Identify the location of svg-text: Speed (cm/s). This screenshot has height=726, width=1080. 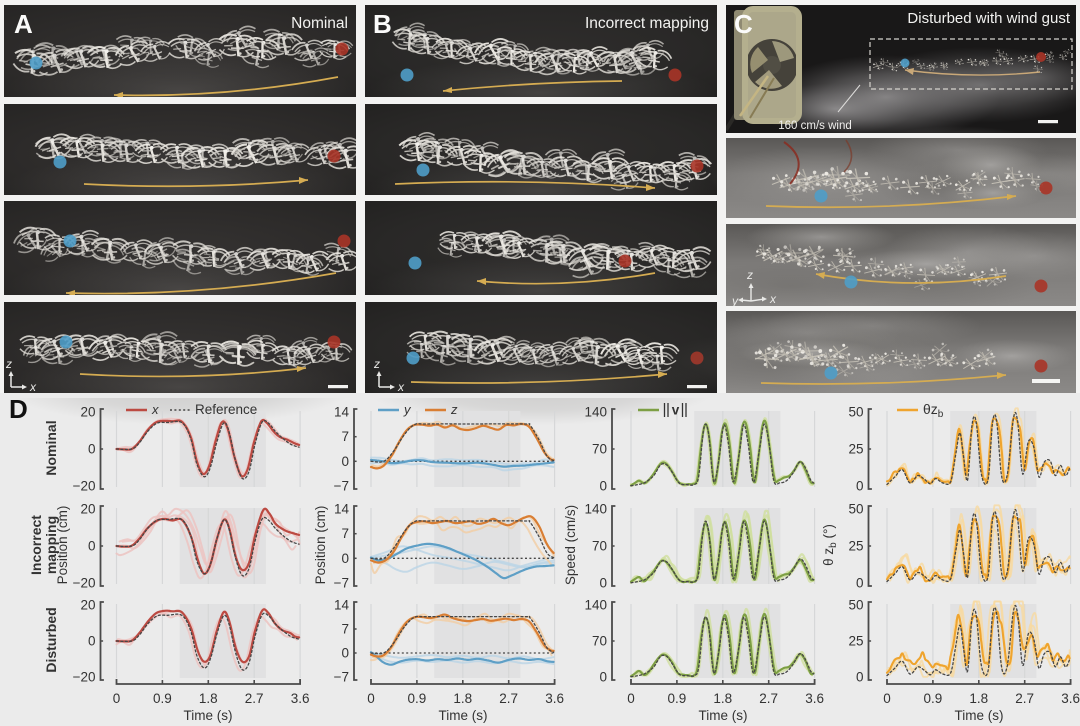
(570, 545).